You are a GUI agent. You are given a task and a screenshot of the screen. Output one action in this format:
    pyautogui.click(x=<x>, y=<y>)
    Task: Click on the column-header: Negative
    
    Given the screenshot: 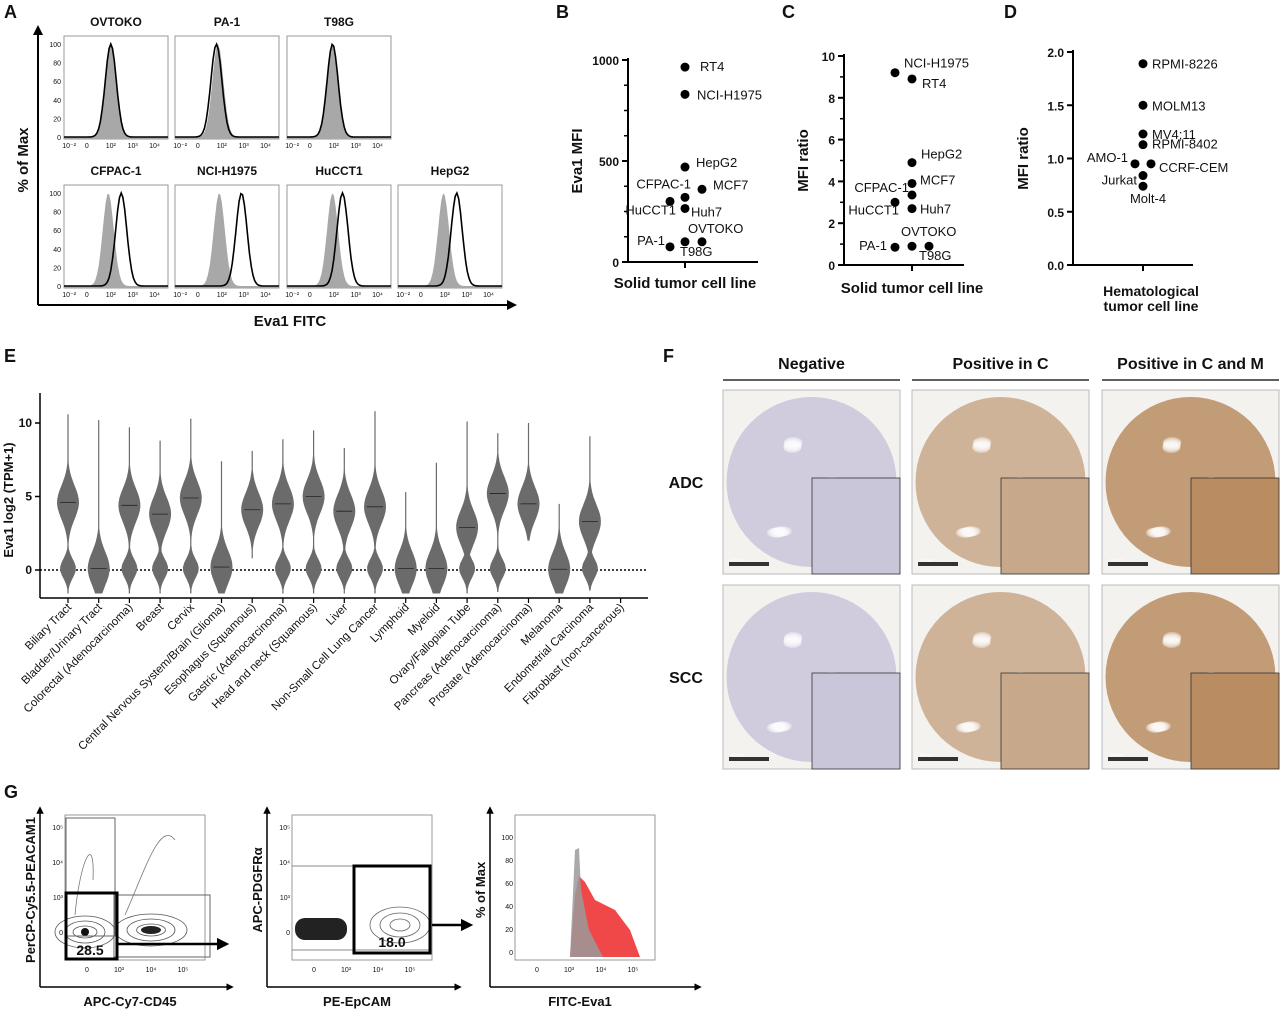 What is the action you would take?
    pyautogui.click(x=811, y=364)
    